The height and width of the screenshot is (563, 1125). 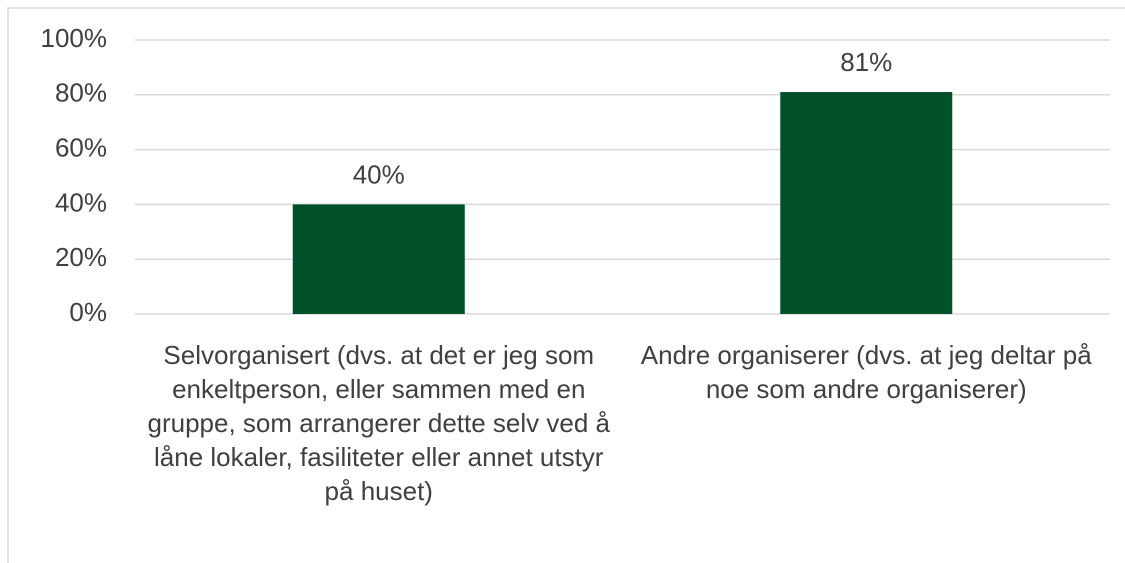 What do you see at coordinates (88, 312) in the screenshot?
I see `y-tick-label: 0%` at bounding box center [88, 312].